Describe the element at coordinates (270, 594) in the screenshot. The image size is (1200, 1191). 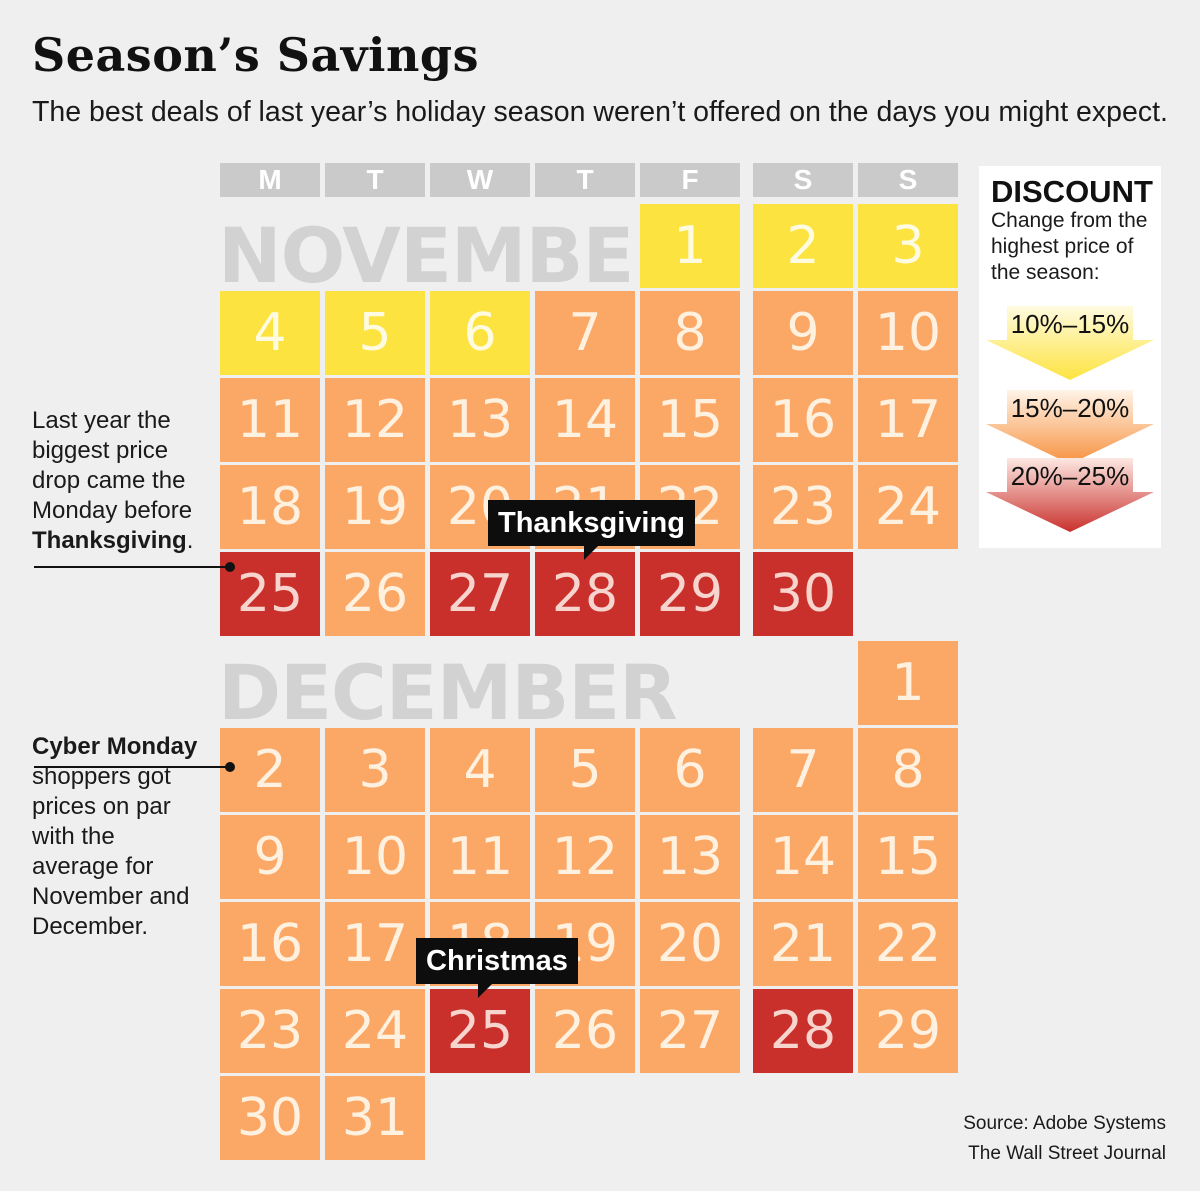
I see `day-cell-november-25: 25` at that location.